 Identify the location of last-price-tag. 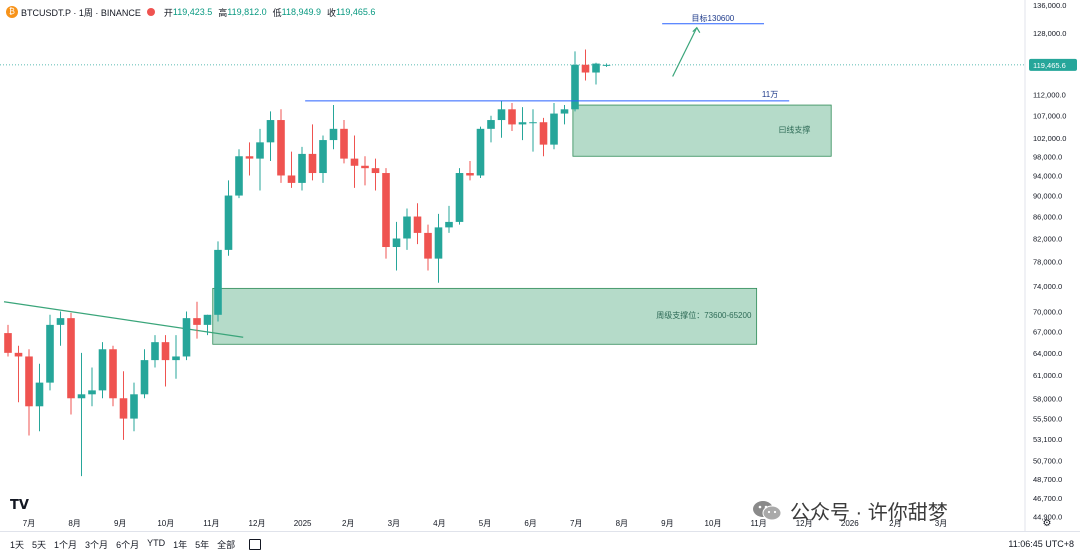
(1053, 64).